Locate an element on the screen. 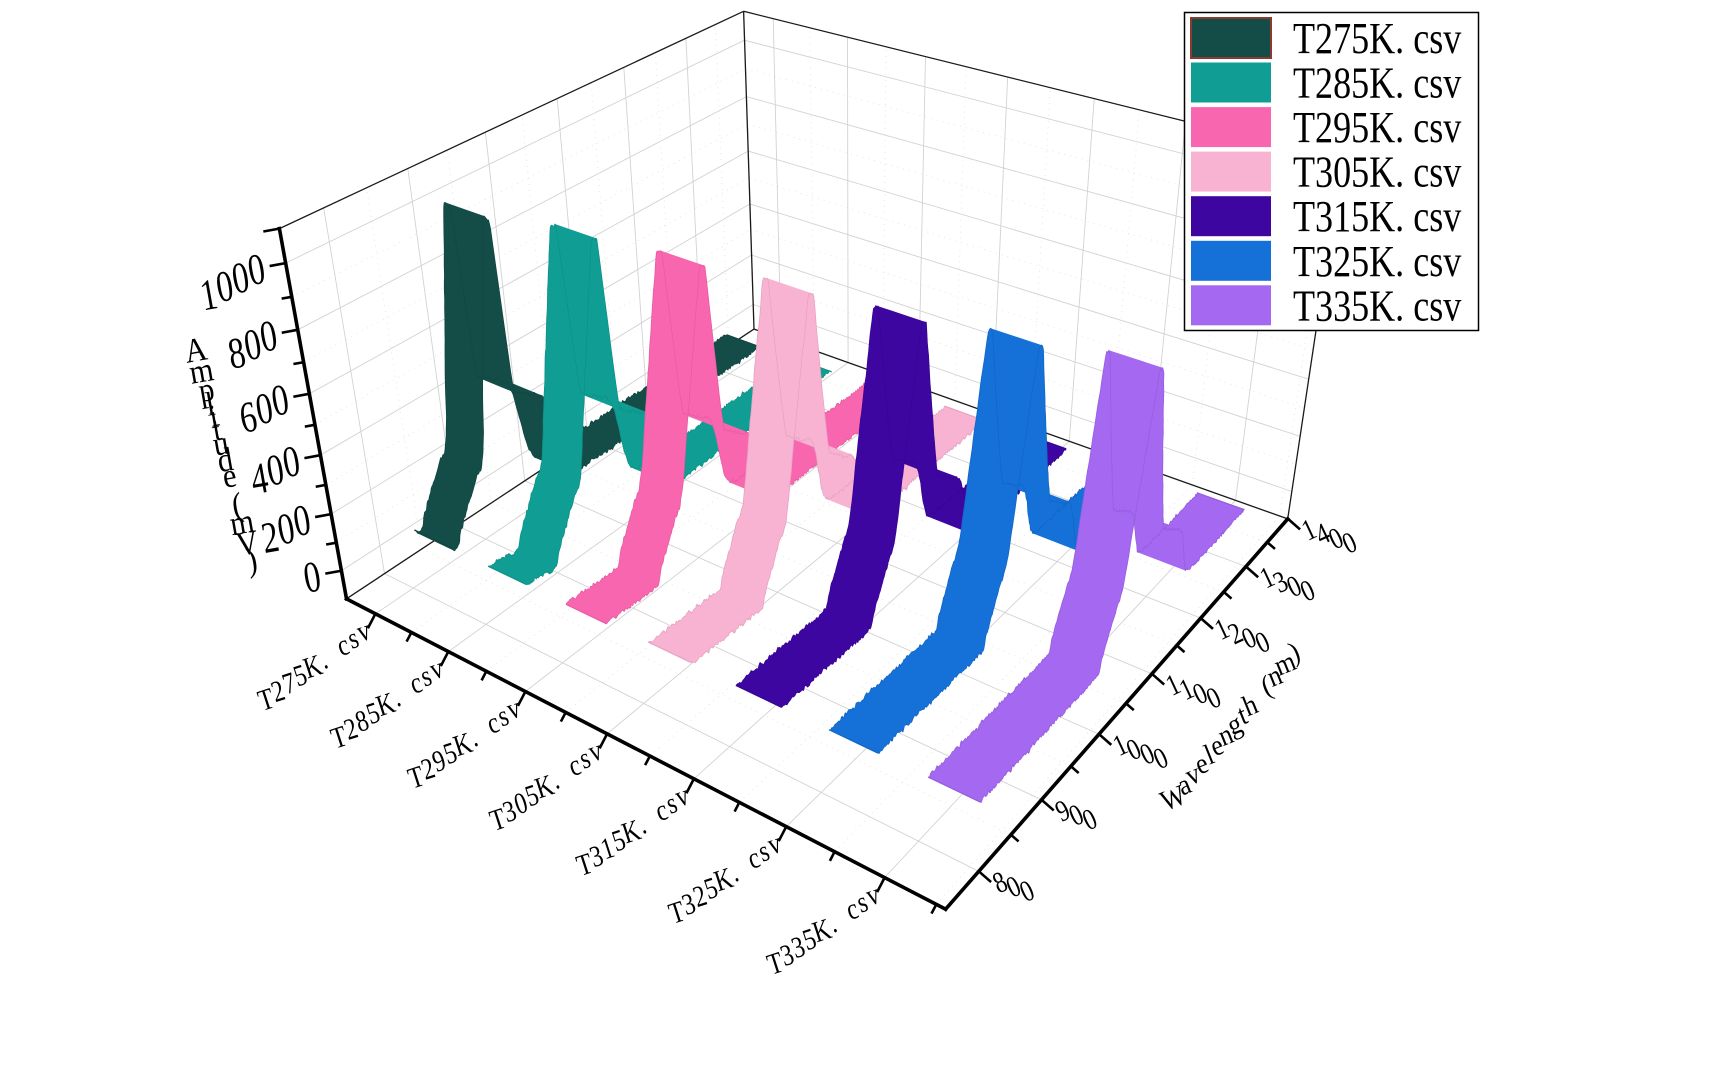  svg-text: p is located at coordinates (206, 389).